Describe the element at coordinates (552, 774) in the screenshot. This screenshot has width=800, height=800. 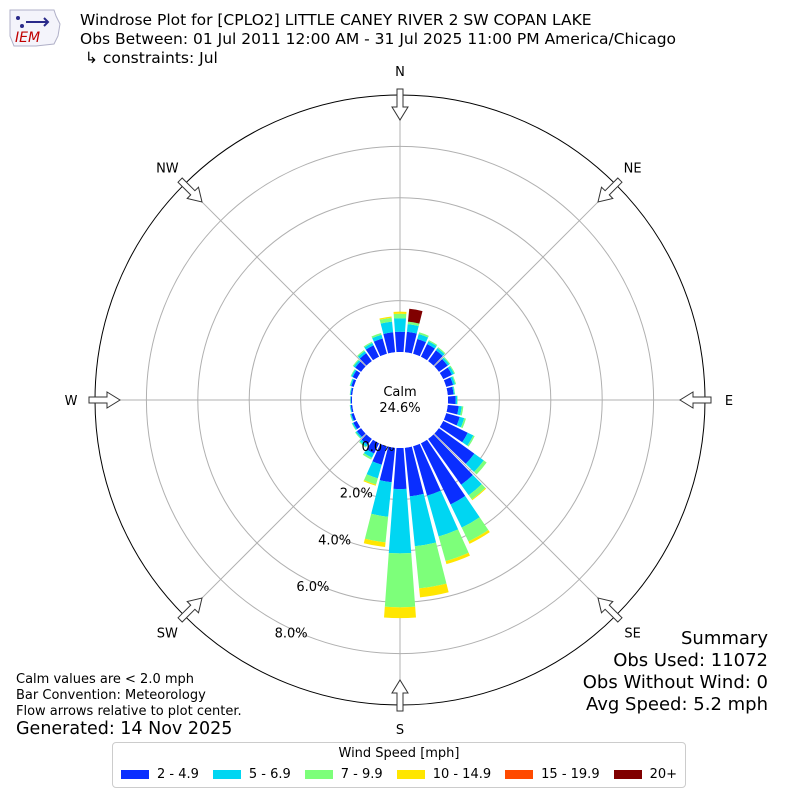
I see `legend-item: 15 - 19.9` at that location.